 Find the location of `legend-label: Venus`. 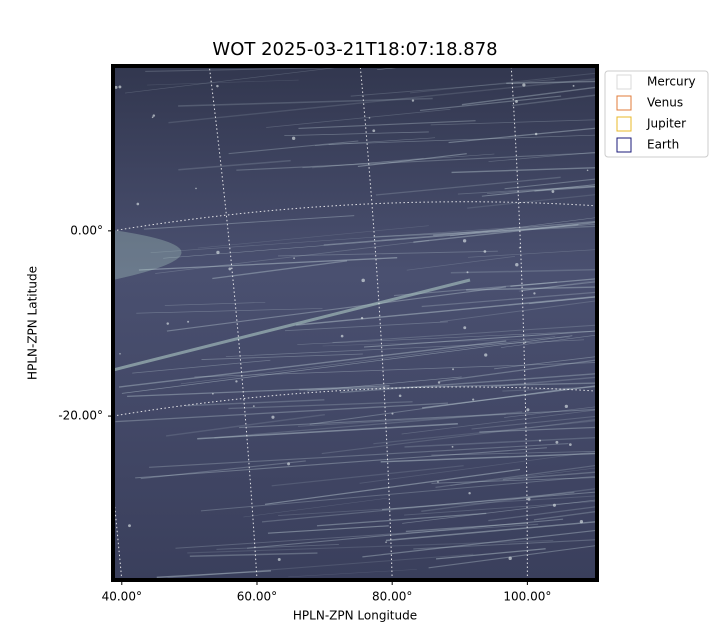

legend-label: Venus is located at coordinates (665, 103).